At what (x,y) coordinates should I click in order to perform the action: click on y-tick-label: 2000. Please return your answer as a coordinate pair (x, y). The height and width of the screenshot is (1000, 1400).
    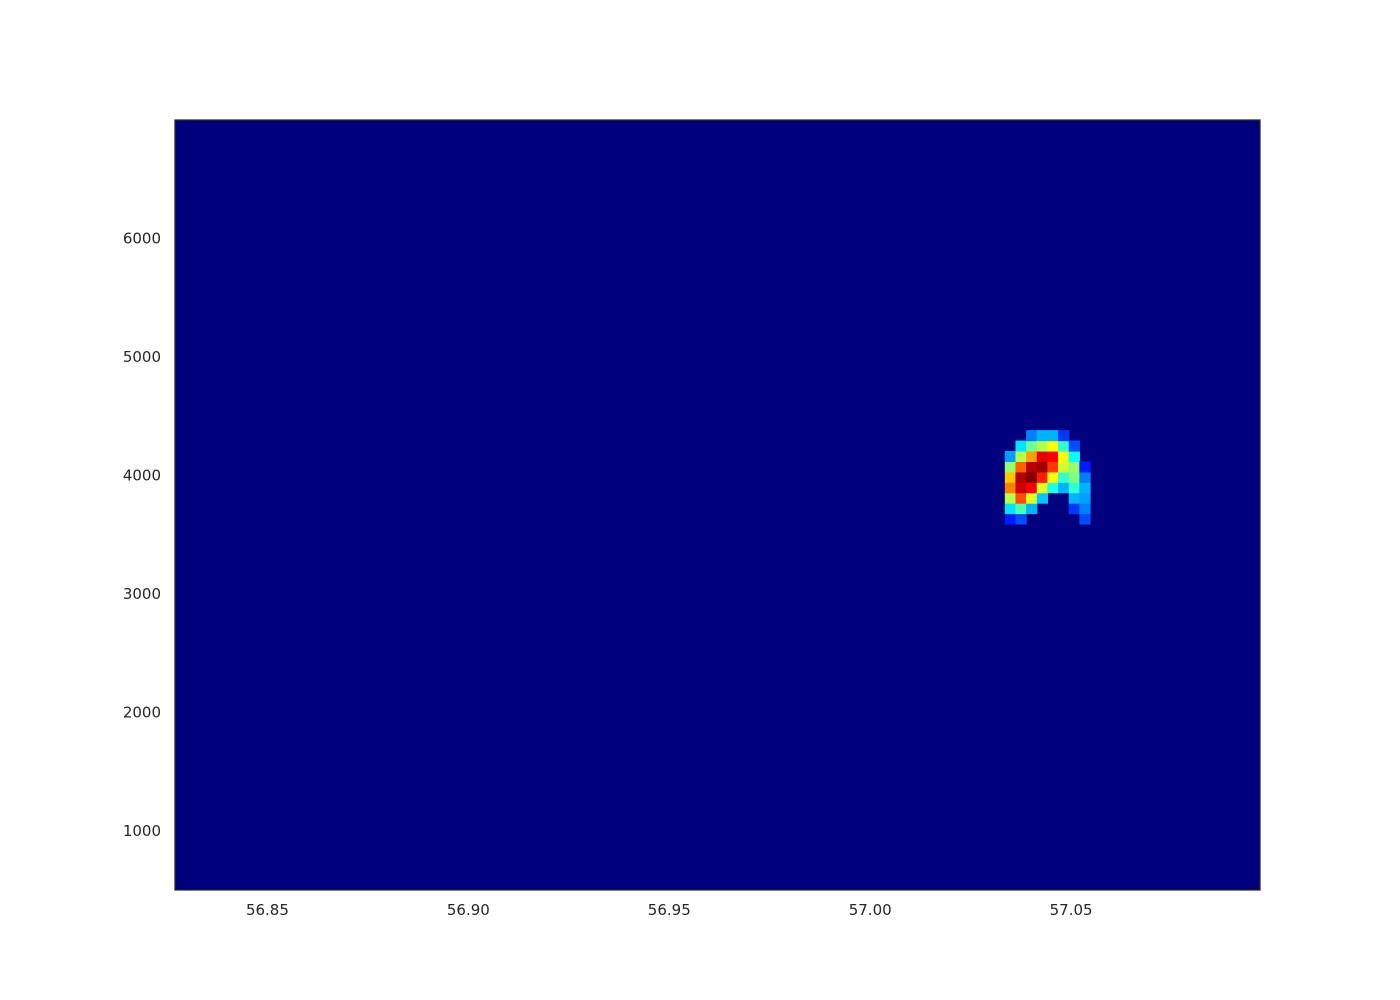
    Looking at the image, I should click on (142, 712).